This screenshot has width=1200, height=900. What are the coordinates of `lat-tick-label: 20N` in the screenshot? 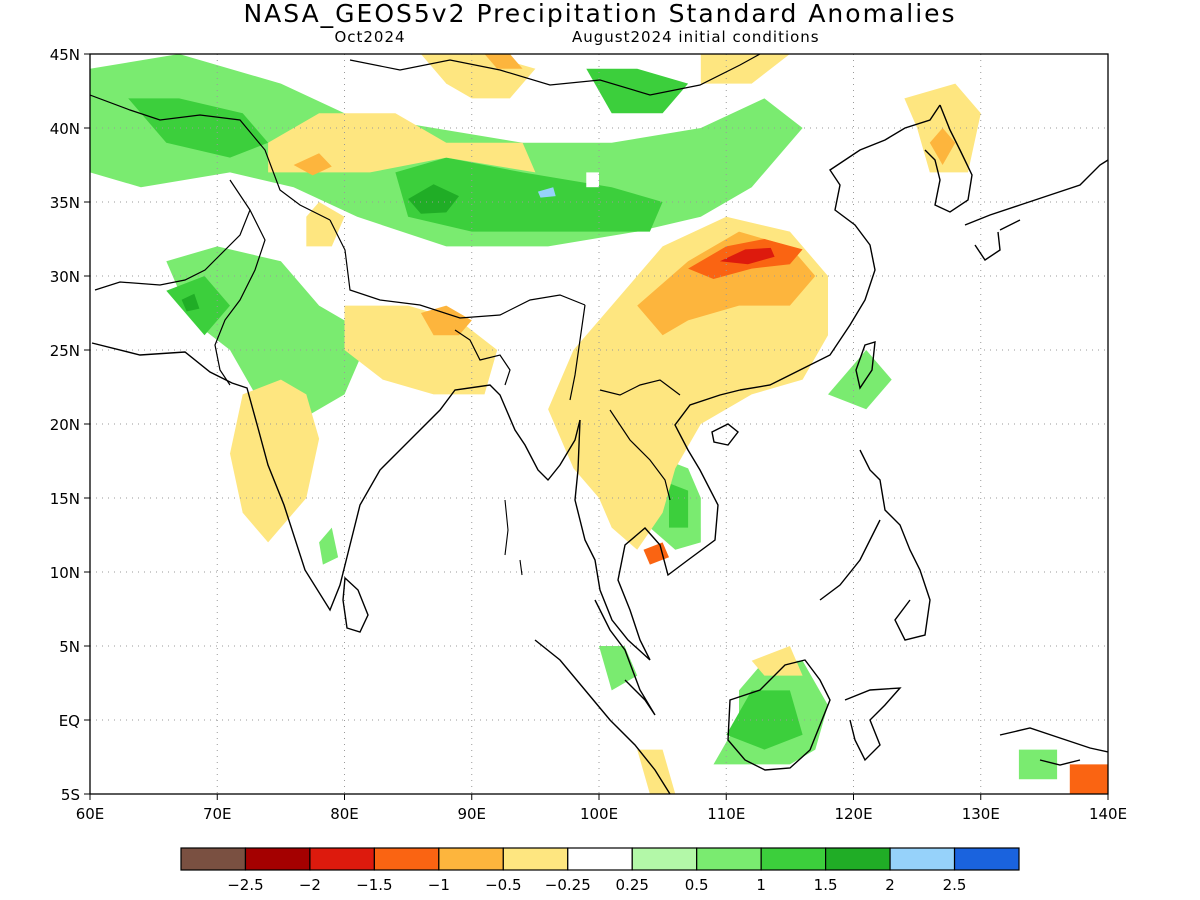 It's located at (65, 425).